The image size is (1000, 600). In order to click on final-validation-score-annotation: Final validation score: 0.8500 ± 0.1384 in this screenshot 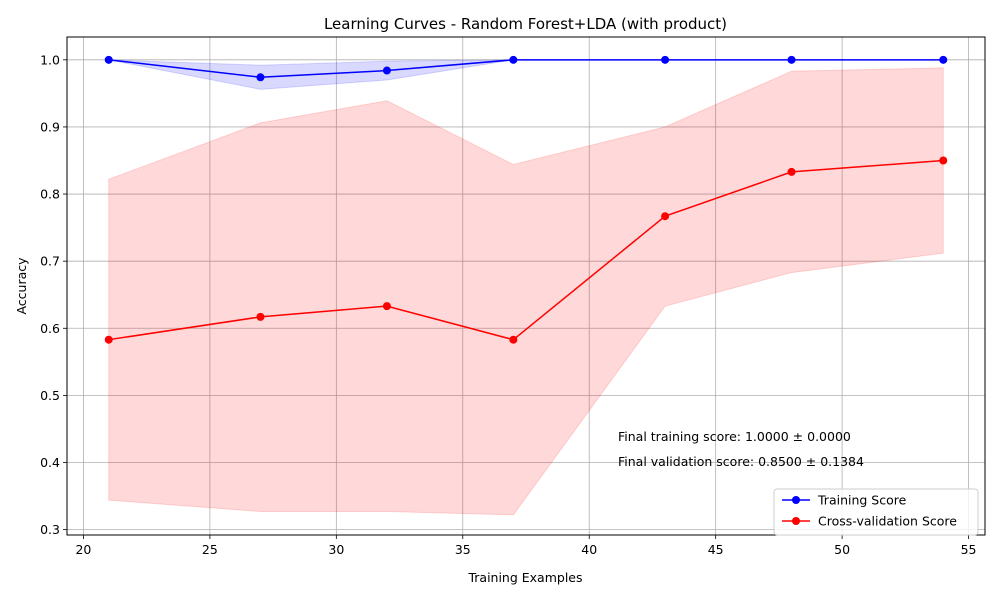, I will do `click(741, 461)`.